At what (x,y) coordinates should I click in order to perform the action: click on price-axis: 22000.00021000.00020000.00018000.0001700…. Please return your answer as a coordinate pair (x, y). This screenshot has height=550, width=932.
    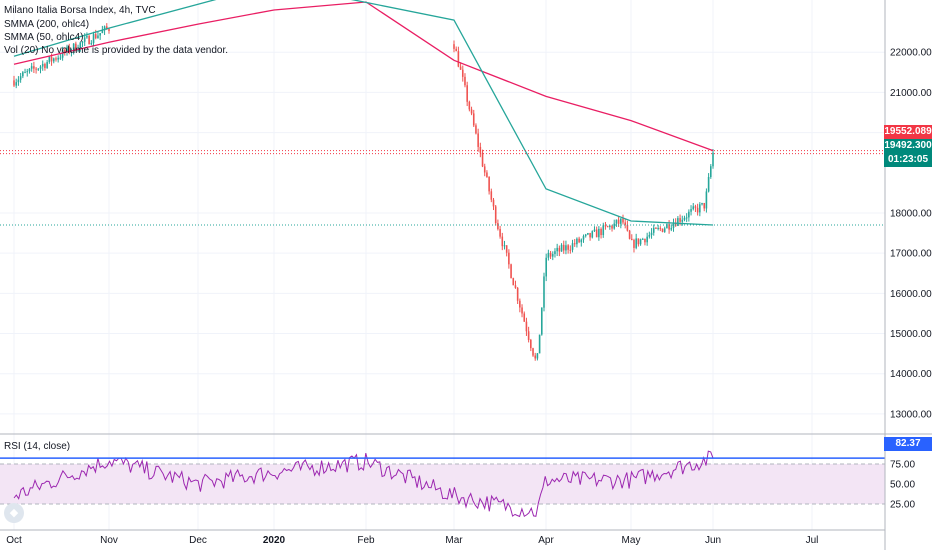
    Looking at the image, I should click on (911, 234).